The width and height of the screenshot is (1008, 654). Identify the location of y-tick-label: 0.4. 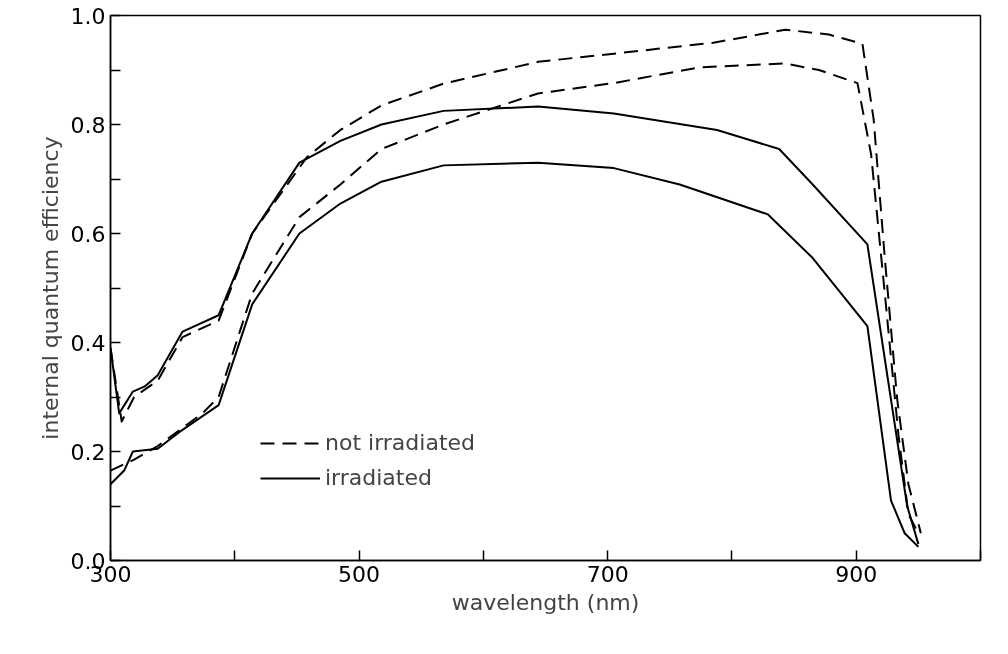
(88, 343).